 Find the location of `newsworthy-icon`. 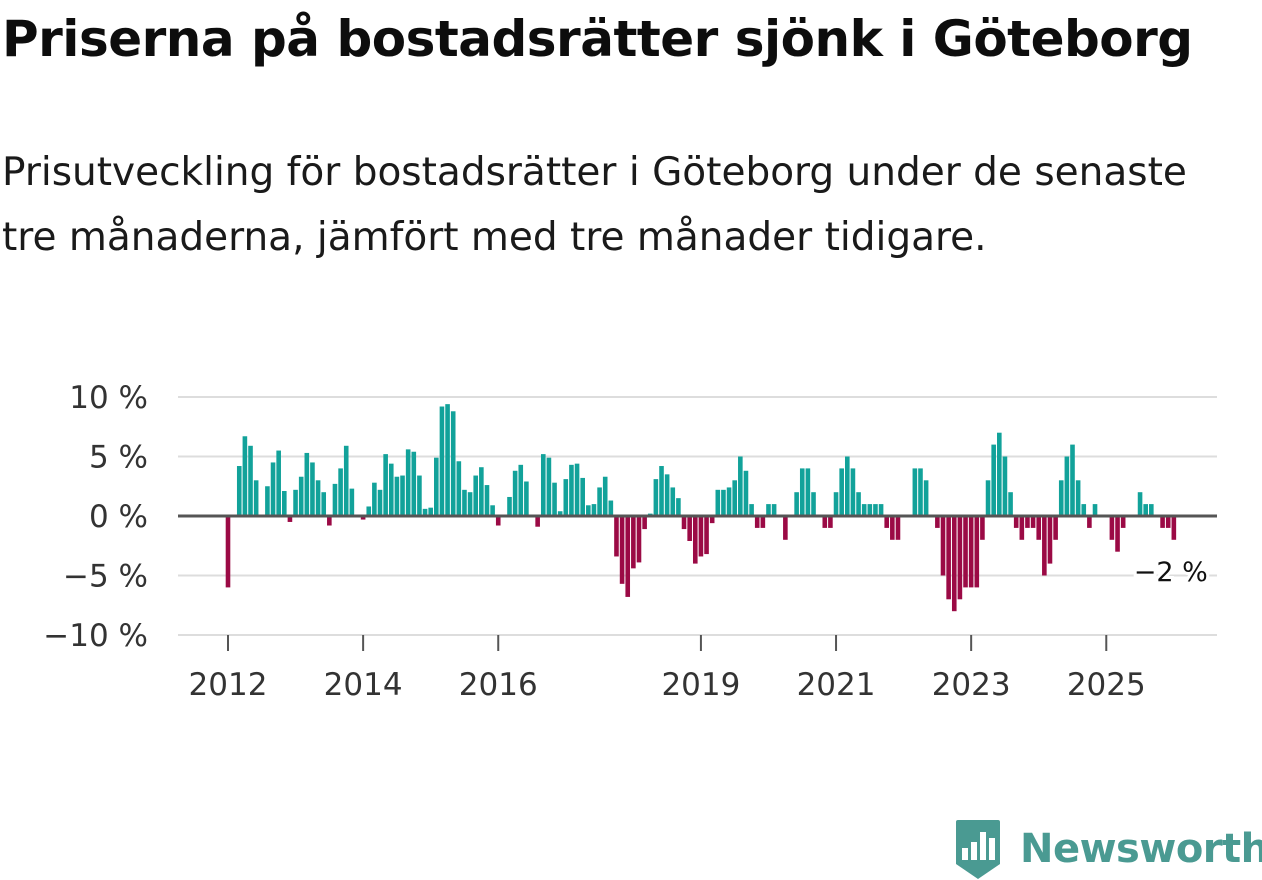

newsworthy-icon is located at coordinates (978, 849).